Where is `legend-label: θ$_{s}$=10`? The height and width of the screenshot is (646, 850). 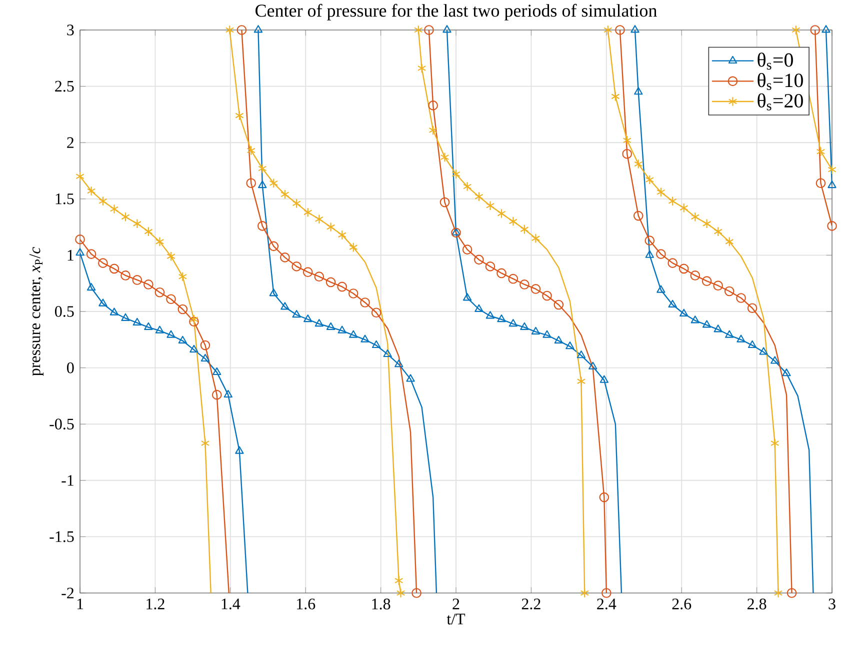
legend-label: θ$_{s}$=10 is located at coordinates (780, 81).